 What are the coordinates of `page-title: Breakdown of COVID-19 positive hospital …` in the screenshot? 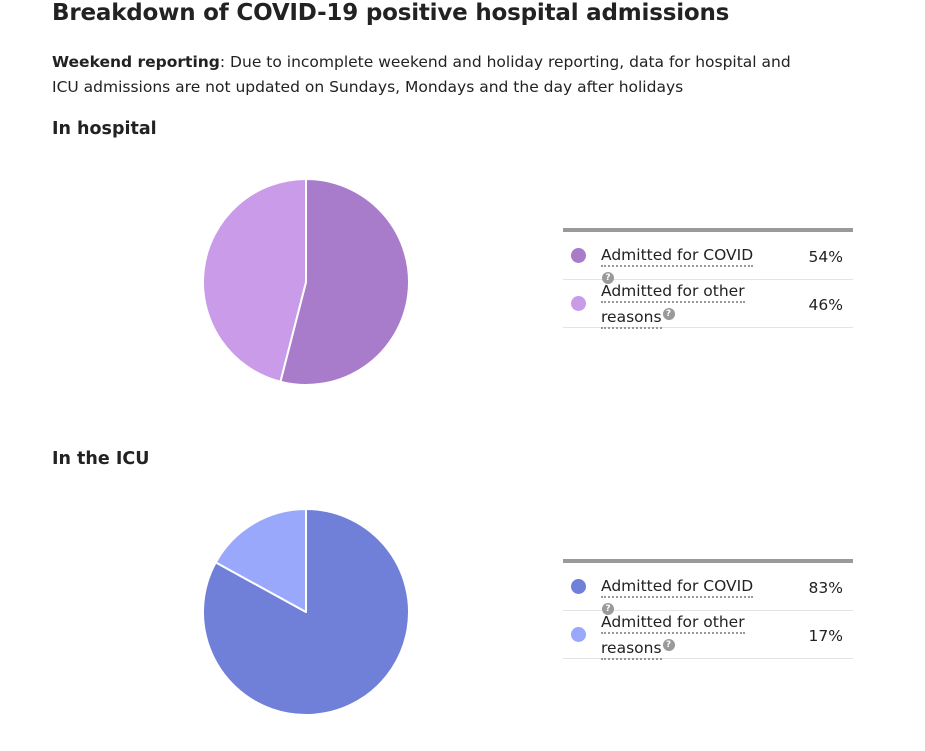 It's located at (391, 13).